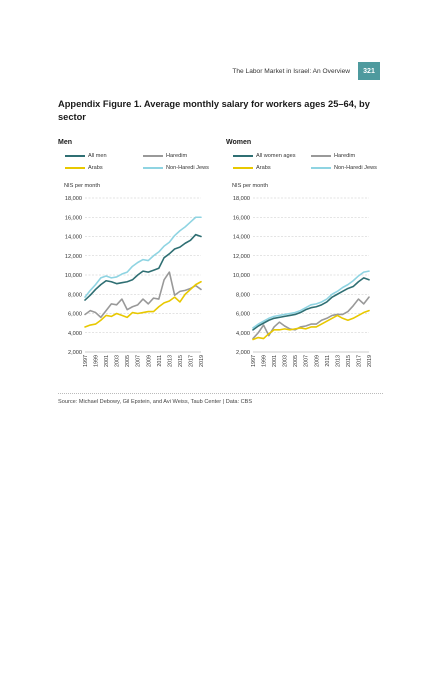 This screenshot has width=440, height=681. Describe the element at coordinates (250, 186) in the screenshot. I see `women-y-unit-label: NIS per month` at that location.